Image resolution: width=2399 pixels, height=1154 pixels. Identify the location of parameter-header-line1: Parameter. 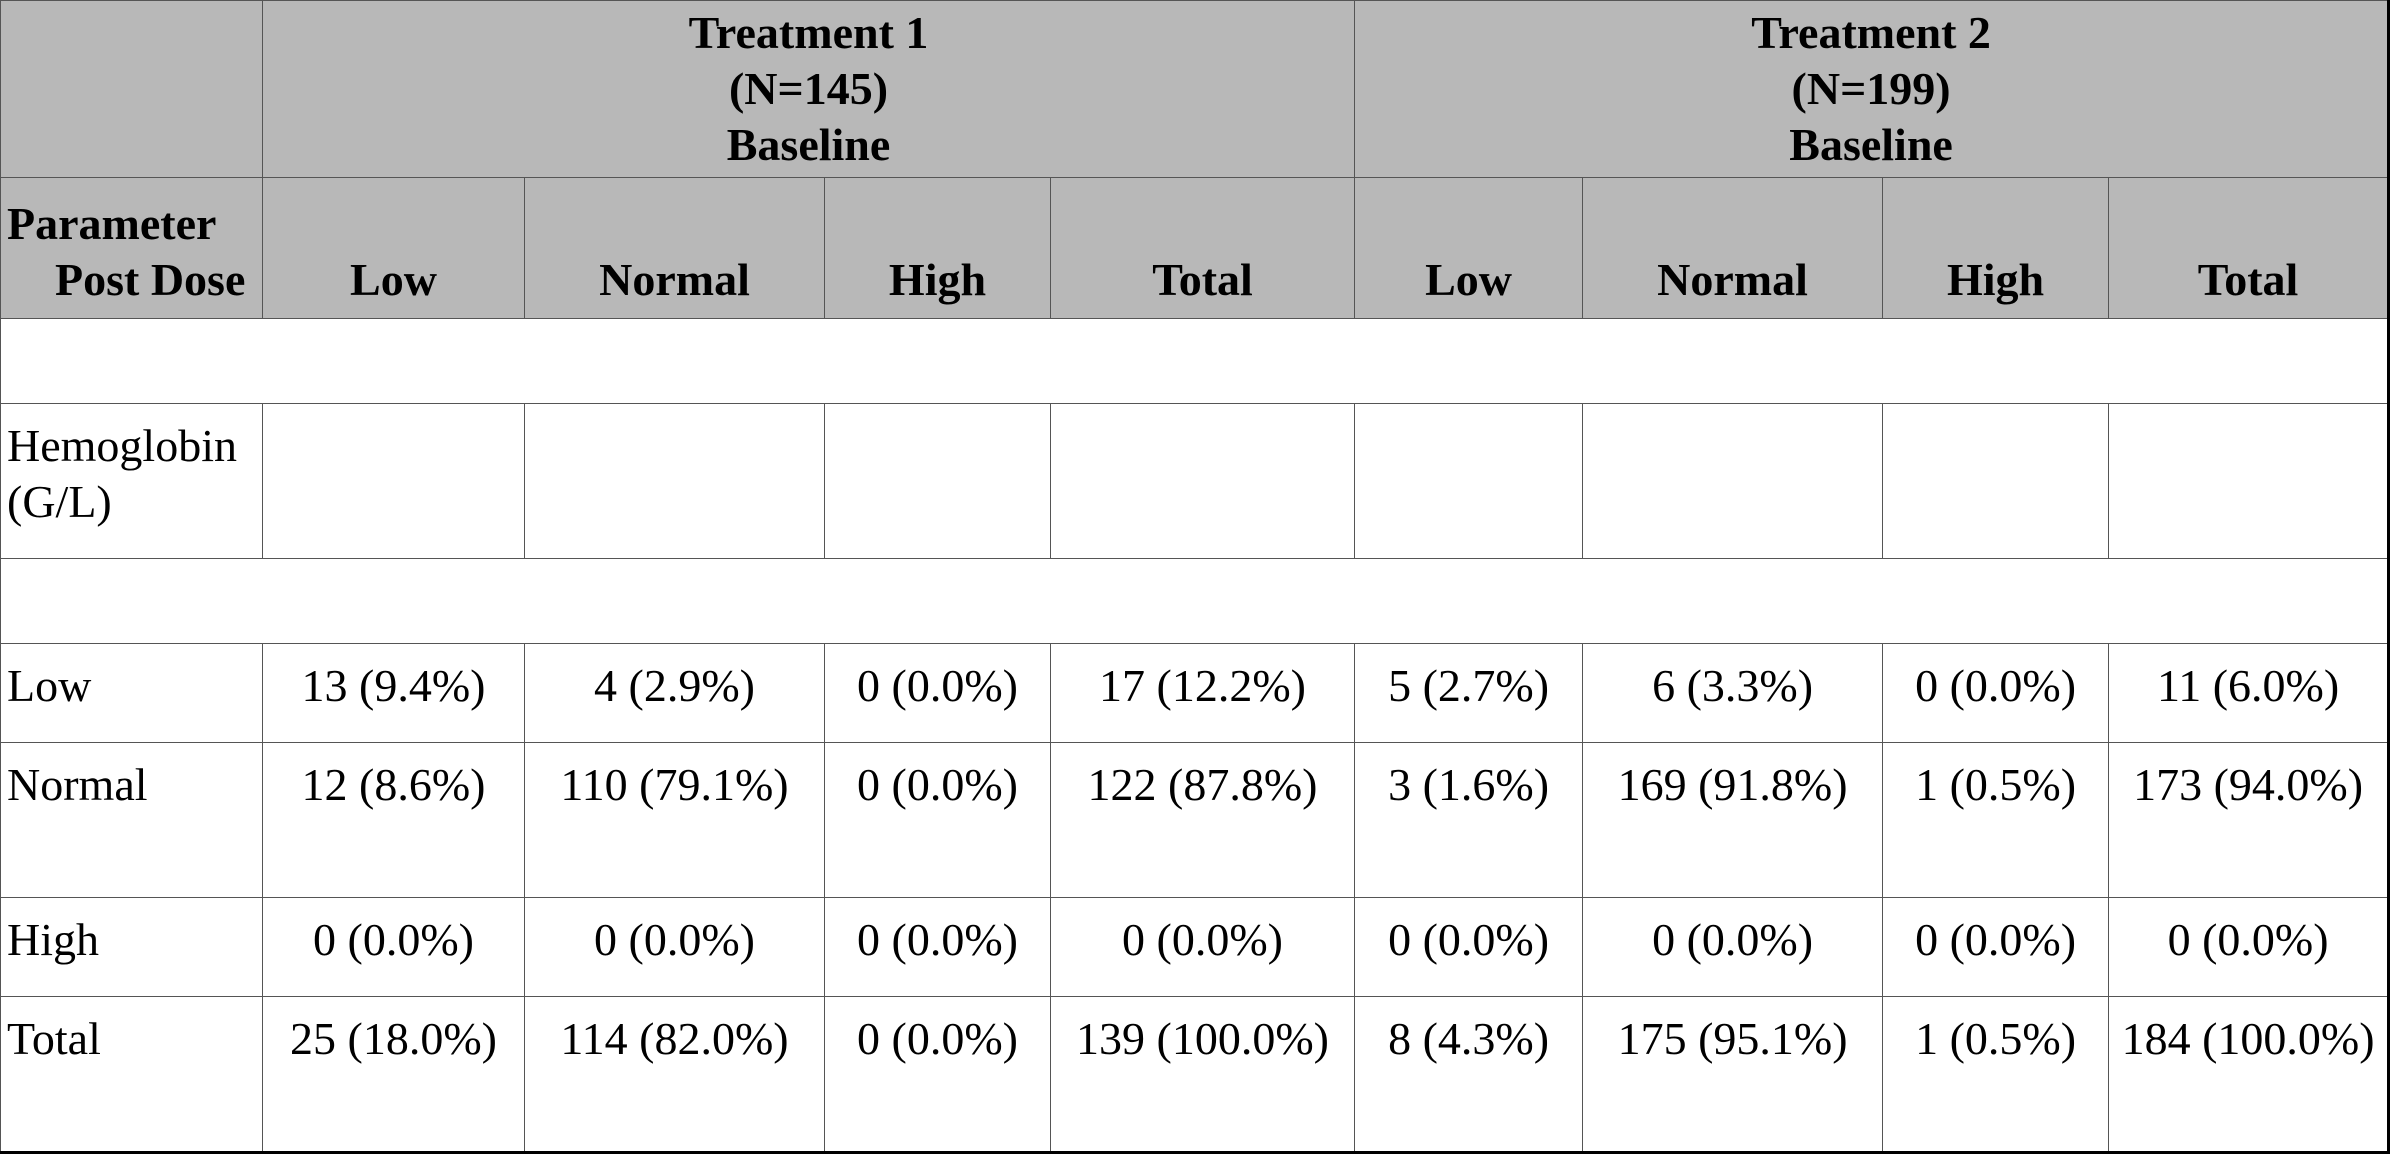
(112, 223).